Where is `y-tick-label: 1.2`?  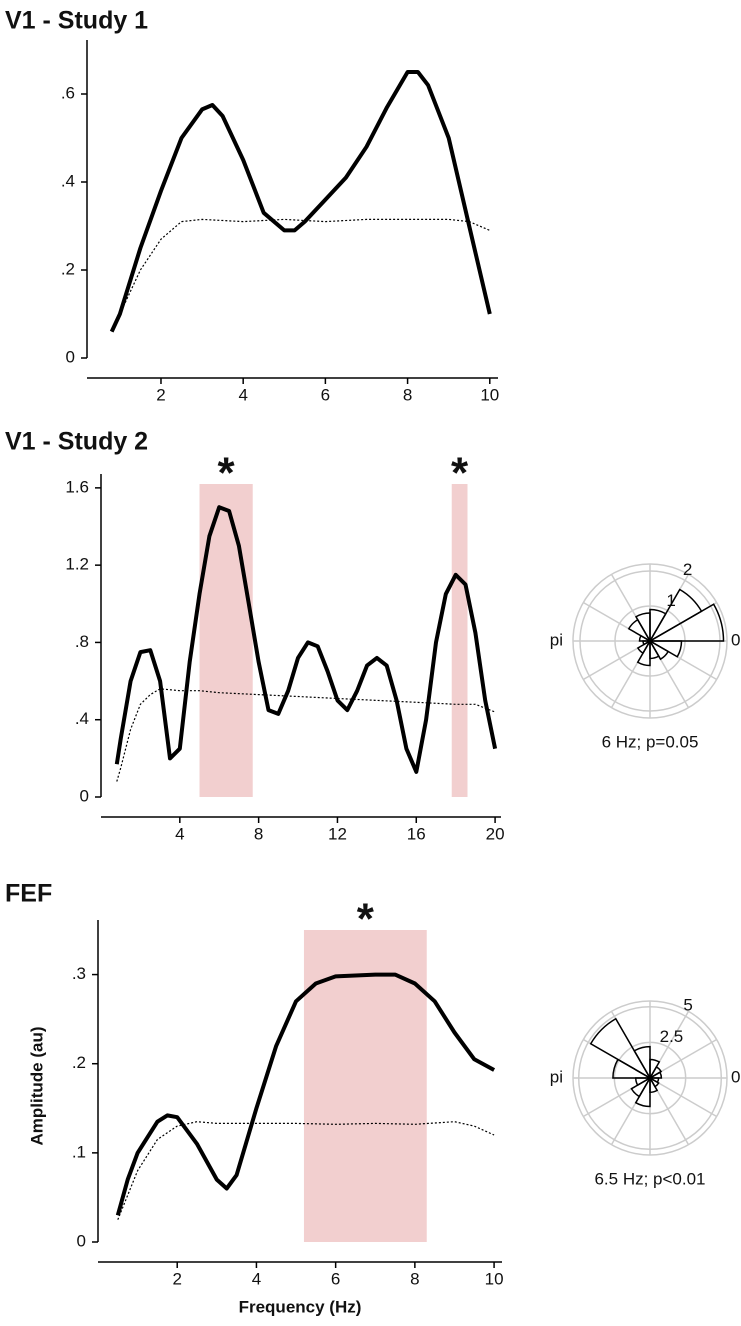 y-tick-label: 1.2 is located at coordinates (77, 564).